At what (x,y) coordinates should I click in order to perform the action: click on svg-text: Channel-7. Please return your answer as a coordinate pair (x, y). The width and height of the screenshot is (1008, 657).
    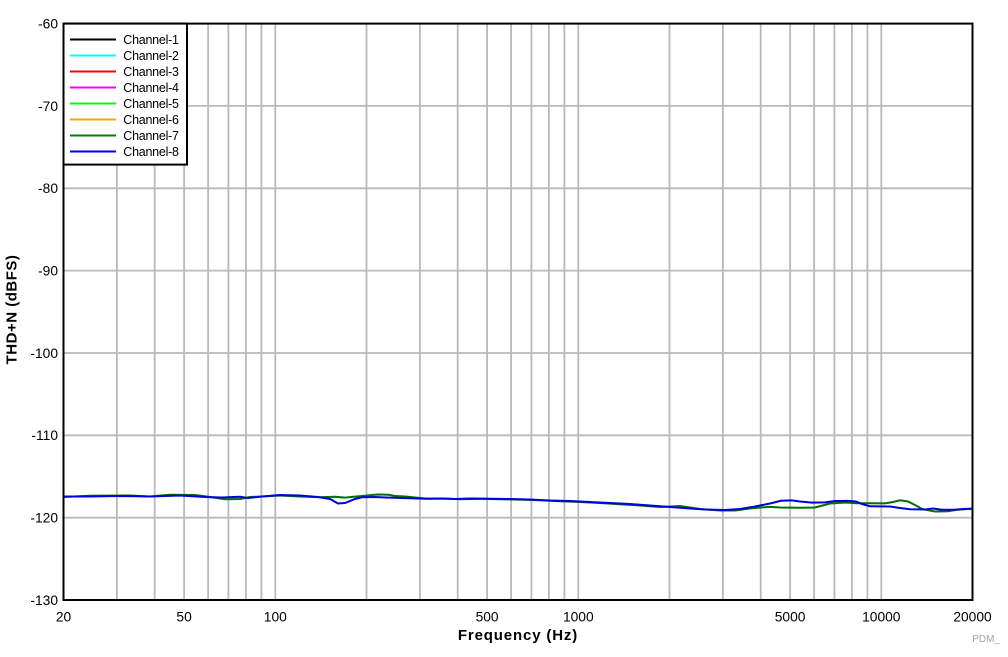
    Looking at the image, I should click on (151, 136).